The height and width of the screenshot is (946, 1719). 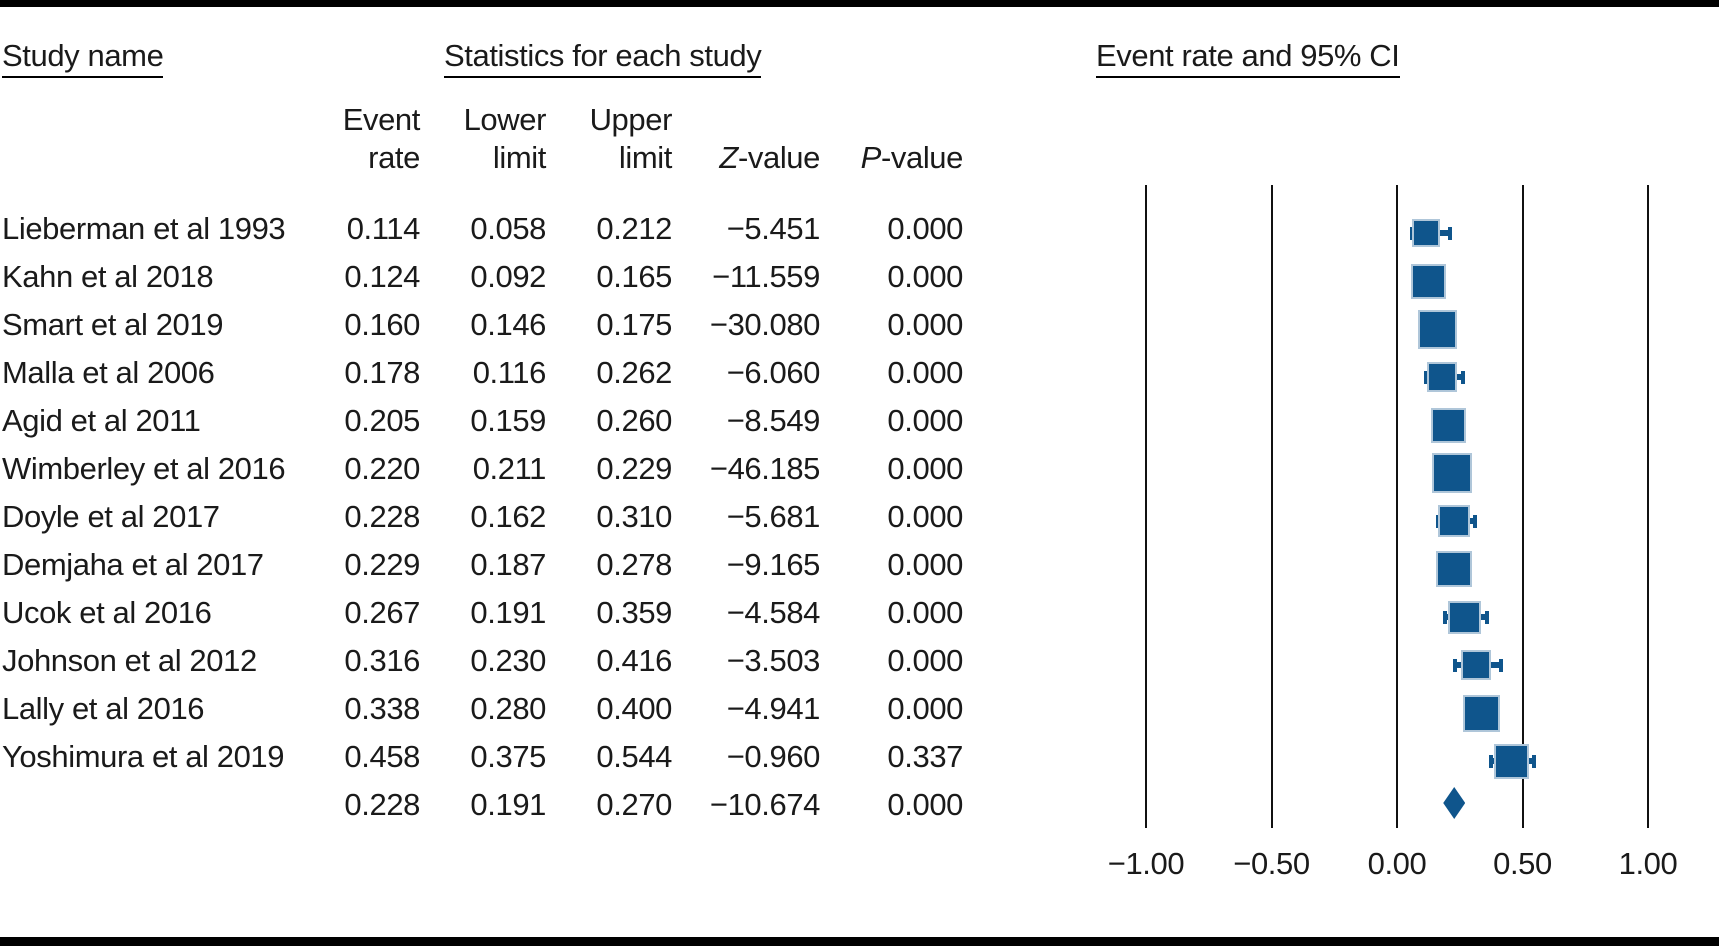 What do you see at coordinates (505, 119) in the screenshot?
I see `column-header-lower-limit-line1: Lower` at bounding box center [505, 119].